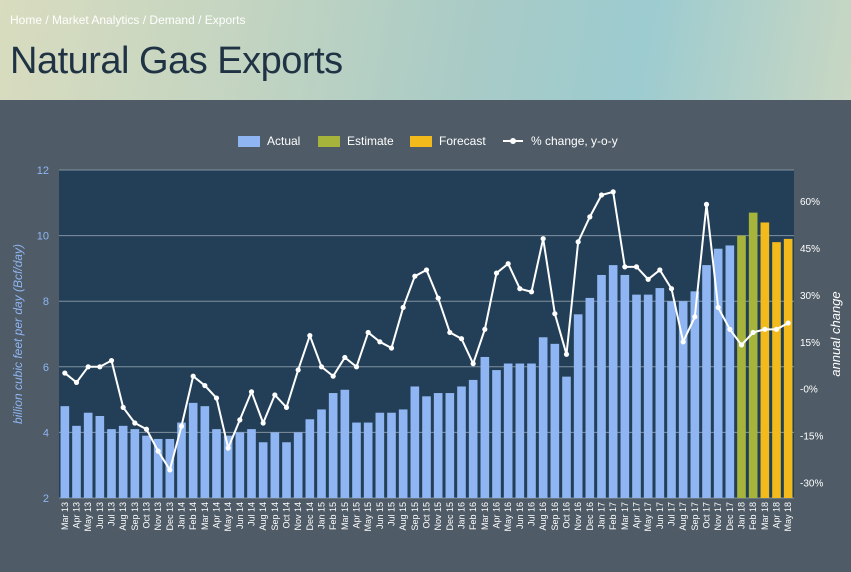 Image resolution: width=851 pixels, height=572 pixels. What do you see at coordinates (370, 141) in the screenshot?
I see `legend-label-estimate: Estimate` at bounding box center [370, 141].